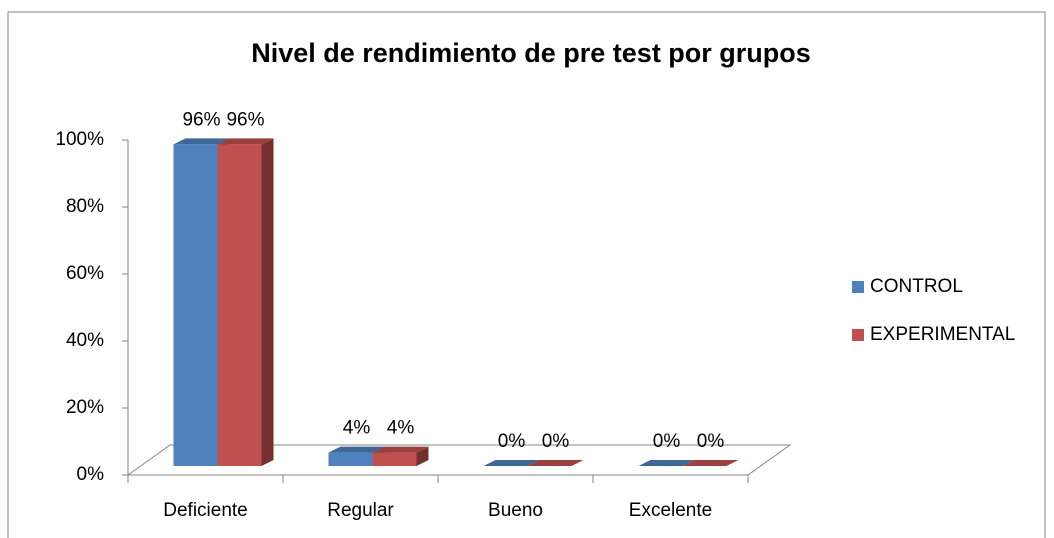 The width and height of the screenshot is (1054, 538). Describe the element at coordinates (85, 407) in the screenshot. I see `y-tick-label: 20%` at that location.